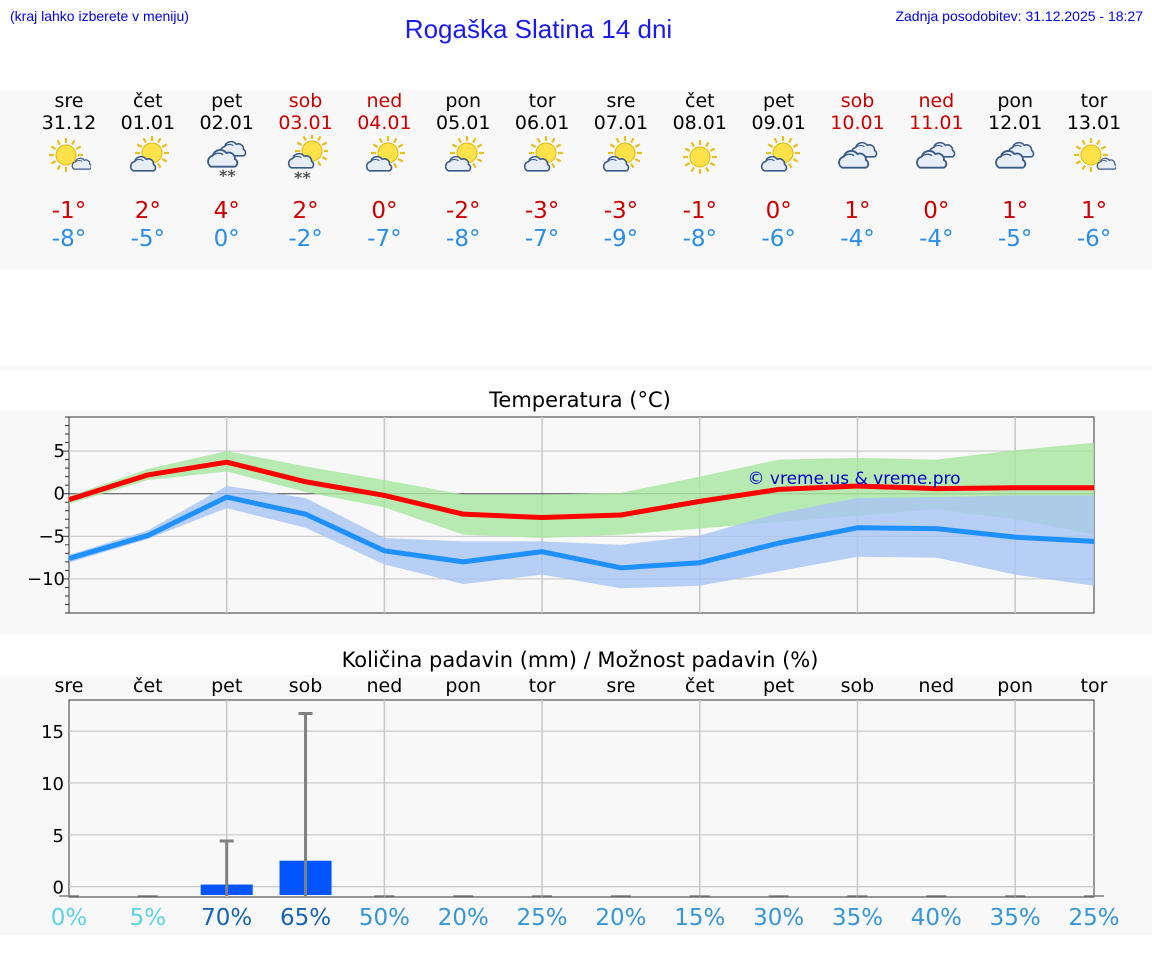 The width and height of the screenshot is (1152, 975). I want to click on day-column: ned 04.01 0° -7°, so click(384, 180).